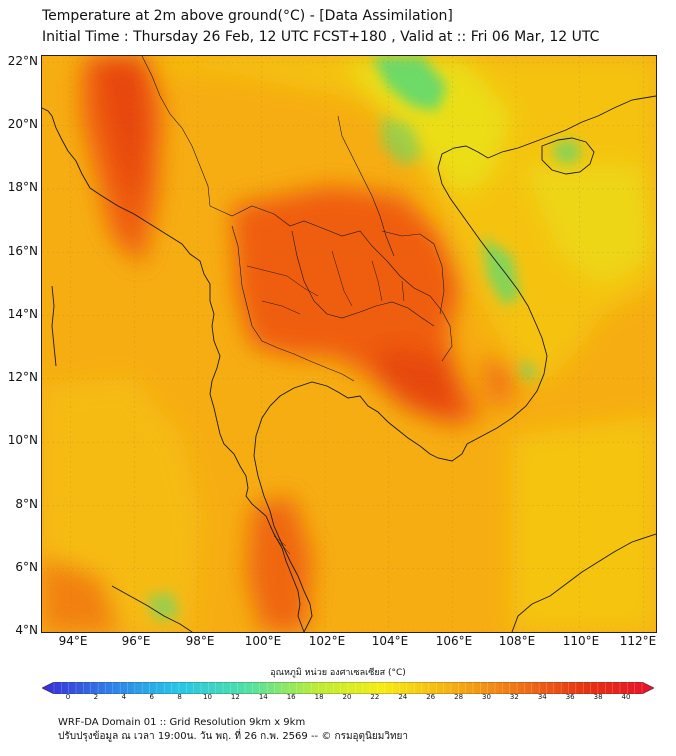 The width and height of the screenshot is (676, 756). What do you see at coordinates (207, 697) in the screenshot?
I see `colorbar-tick-label: 10` at bounding box center [207, 697].